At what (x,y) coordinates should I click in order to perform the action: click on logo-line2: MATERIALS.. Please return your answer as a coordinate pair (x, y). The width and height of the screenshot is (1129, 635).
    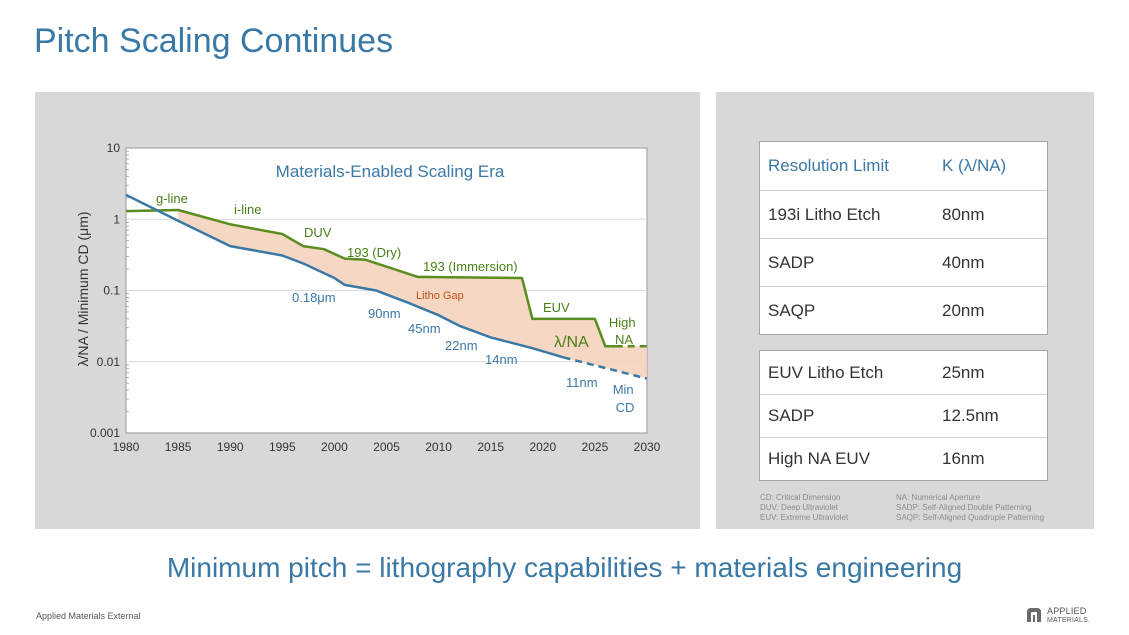
    Looking at the image, I should click on (1069, 620).